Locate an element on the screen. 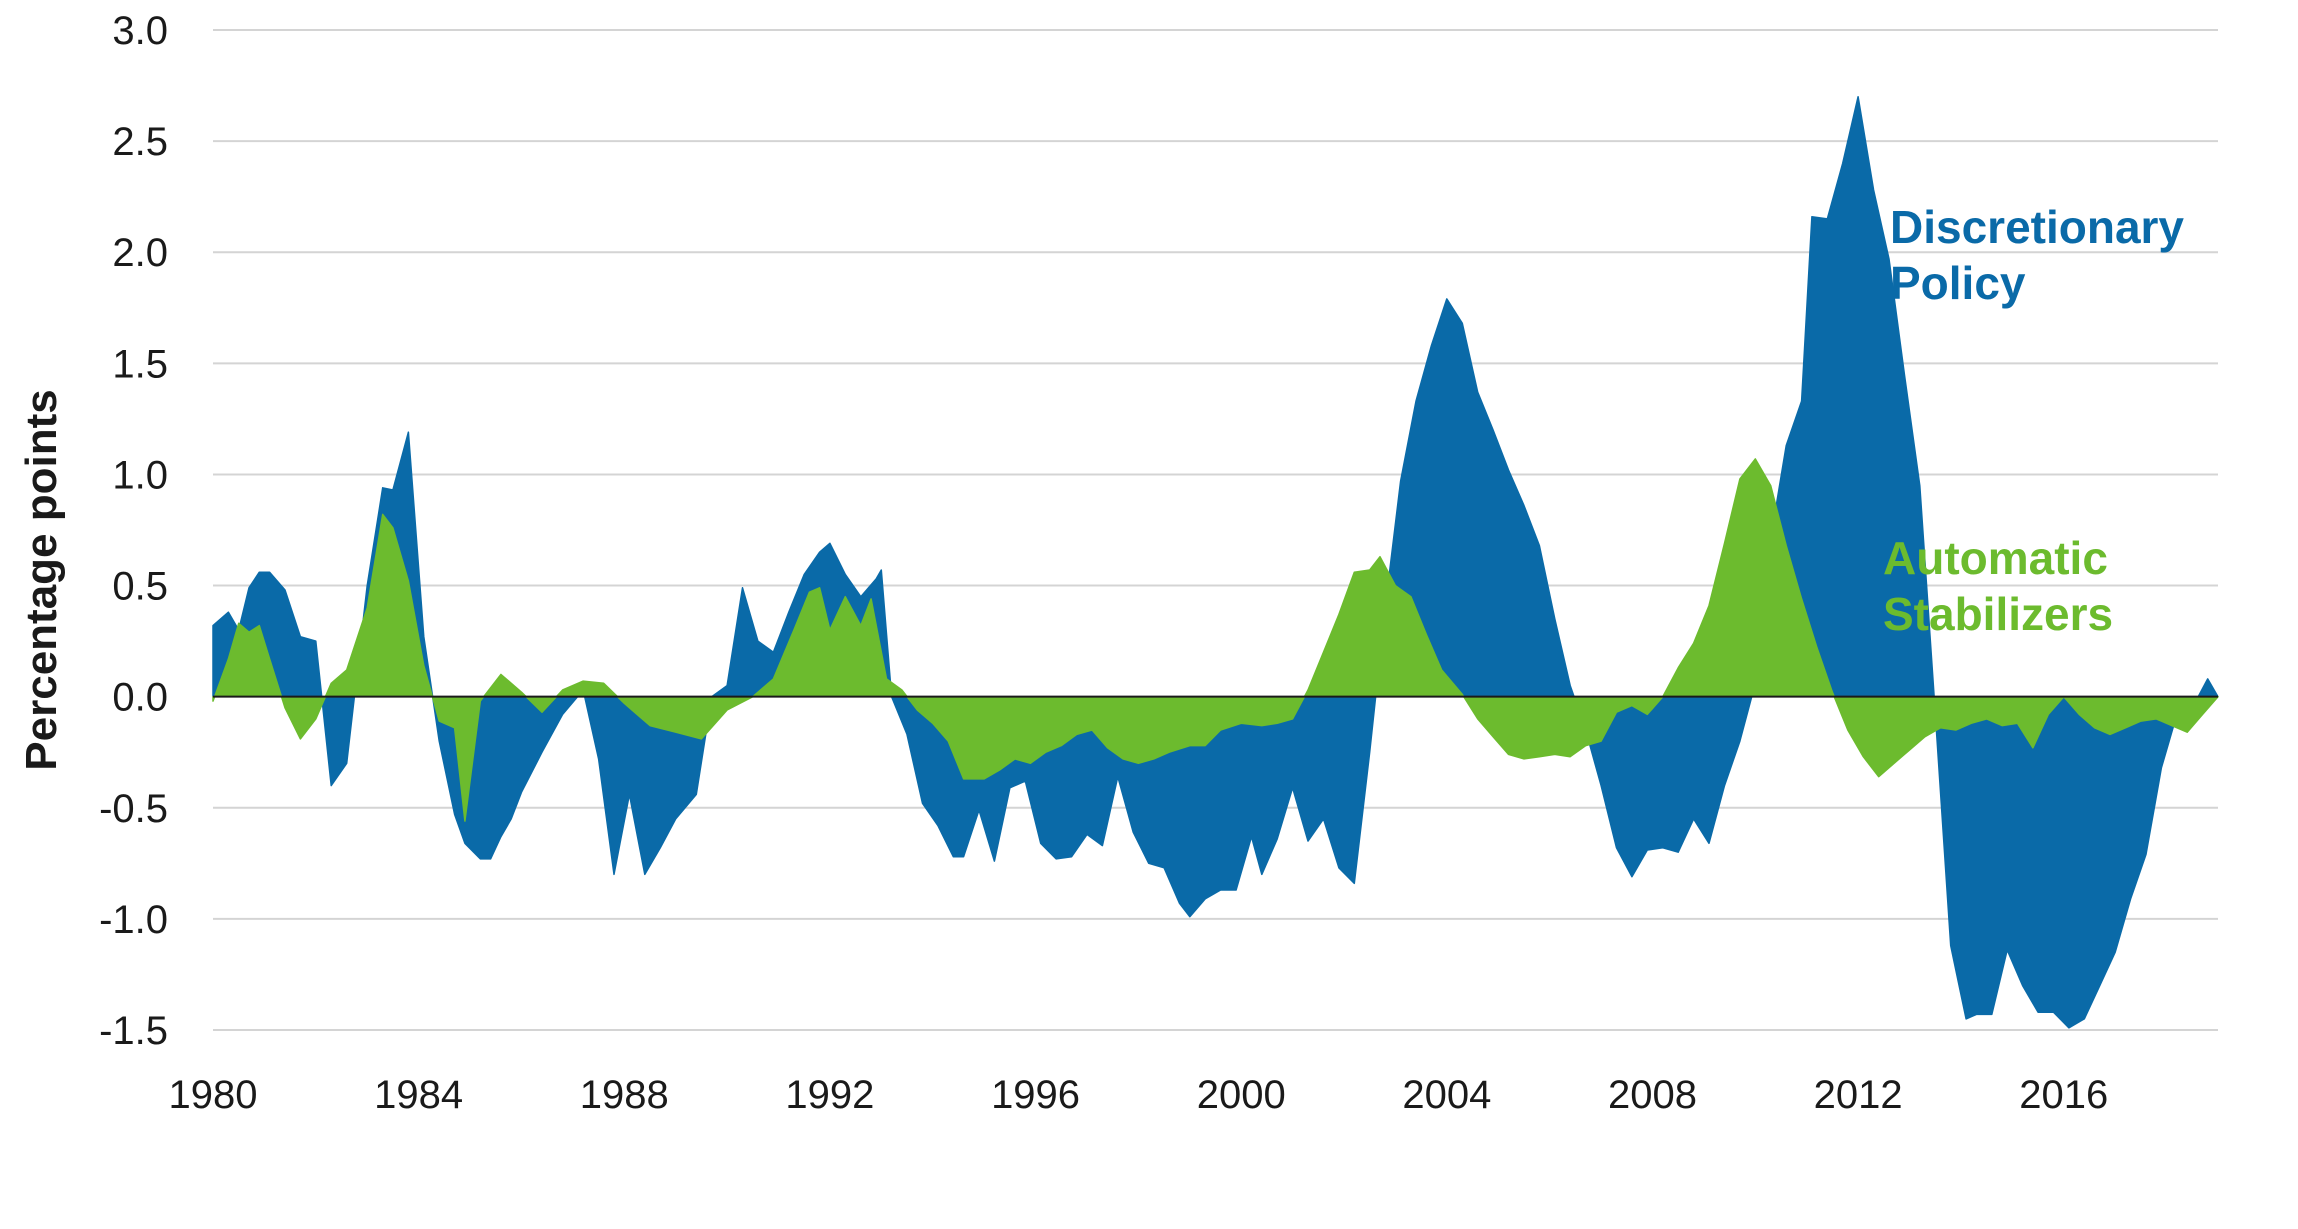  label-line-1-0: Automatic is located at coordinates (1995, 558).